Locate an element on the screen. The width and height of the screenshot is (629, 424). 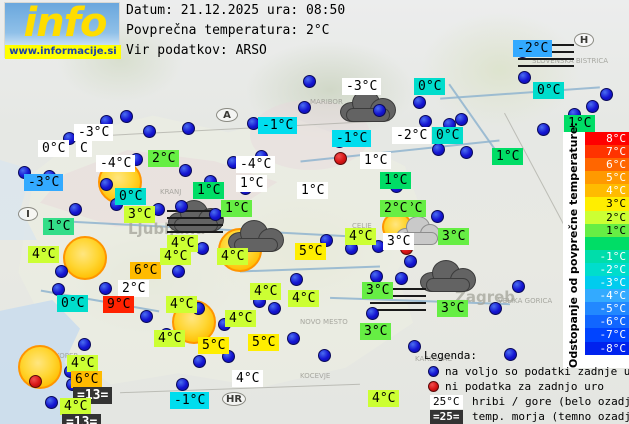
temperature-label: 2°C is located at coordinates (396, 208).